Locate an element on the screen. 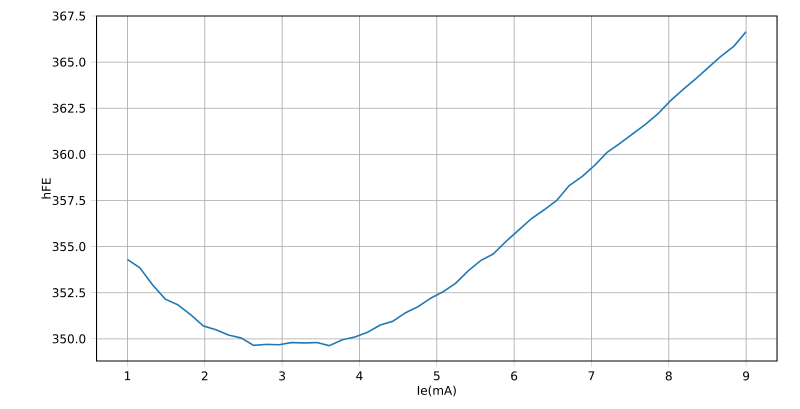 This screenshot has width=800, height=409. x-tick-label: 1 is located at coordinates (127, 375).